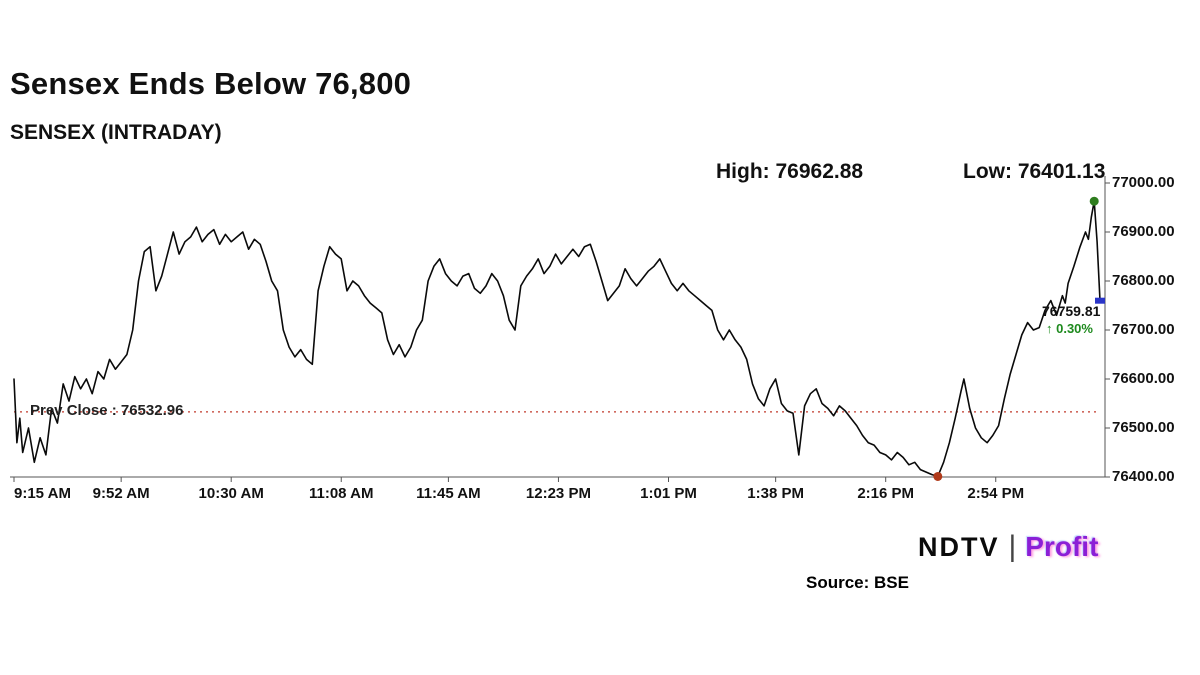 This screenshot has width=1200, height=675. Describe the element at coordinates (42, 493) in the screenshot. I see `x-tick-label: 9:15 AM` at that location.